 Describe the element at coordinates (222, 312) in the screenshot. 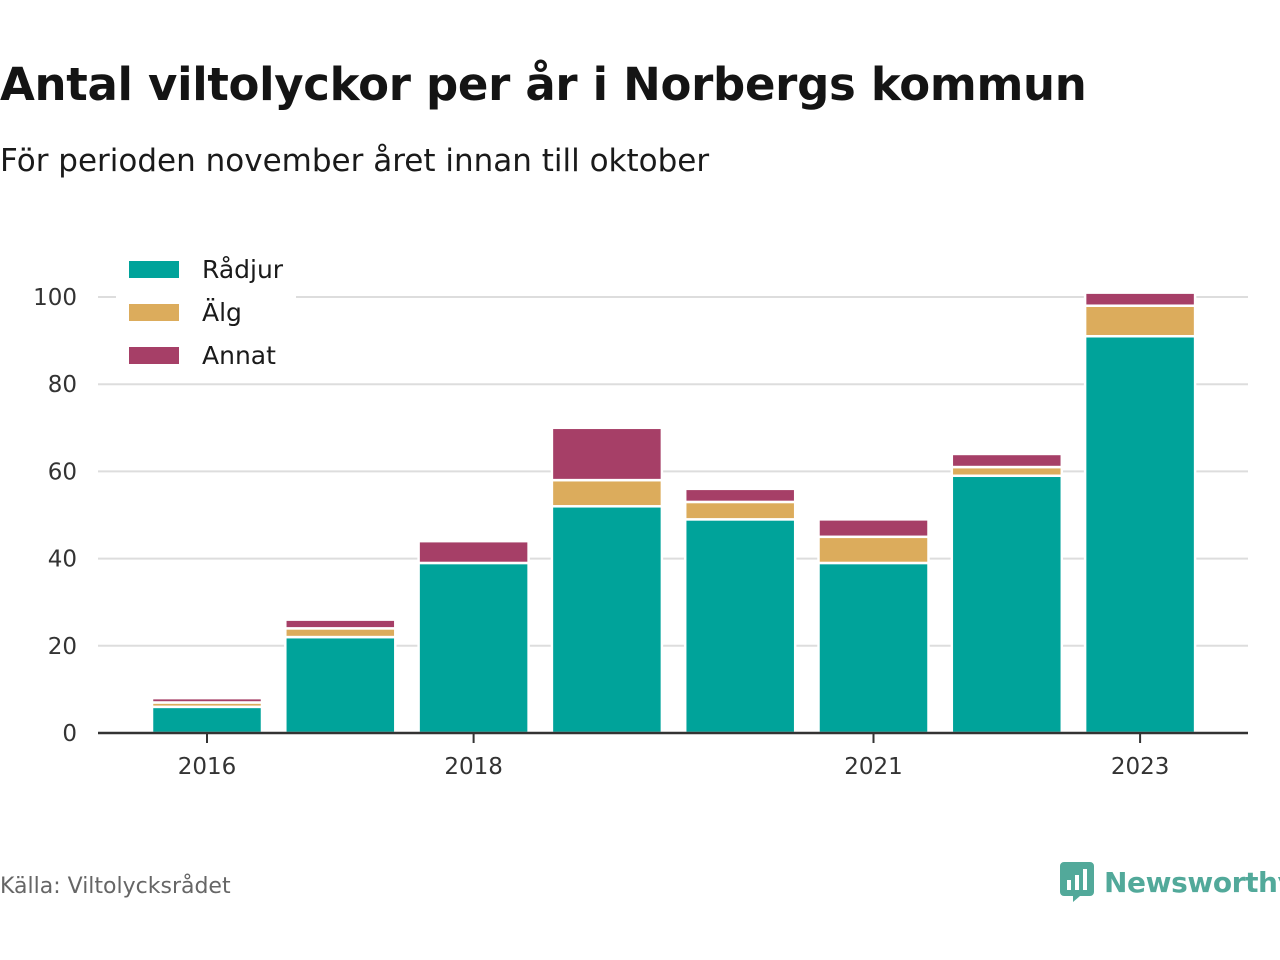

I see `legend-label: Älg` at that location.